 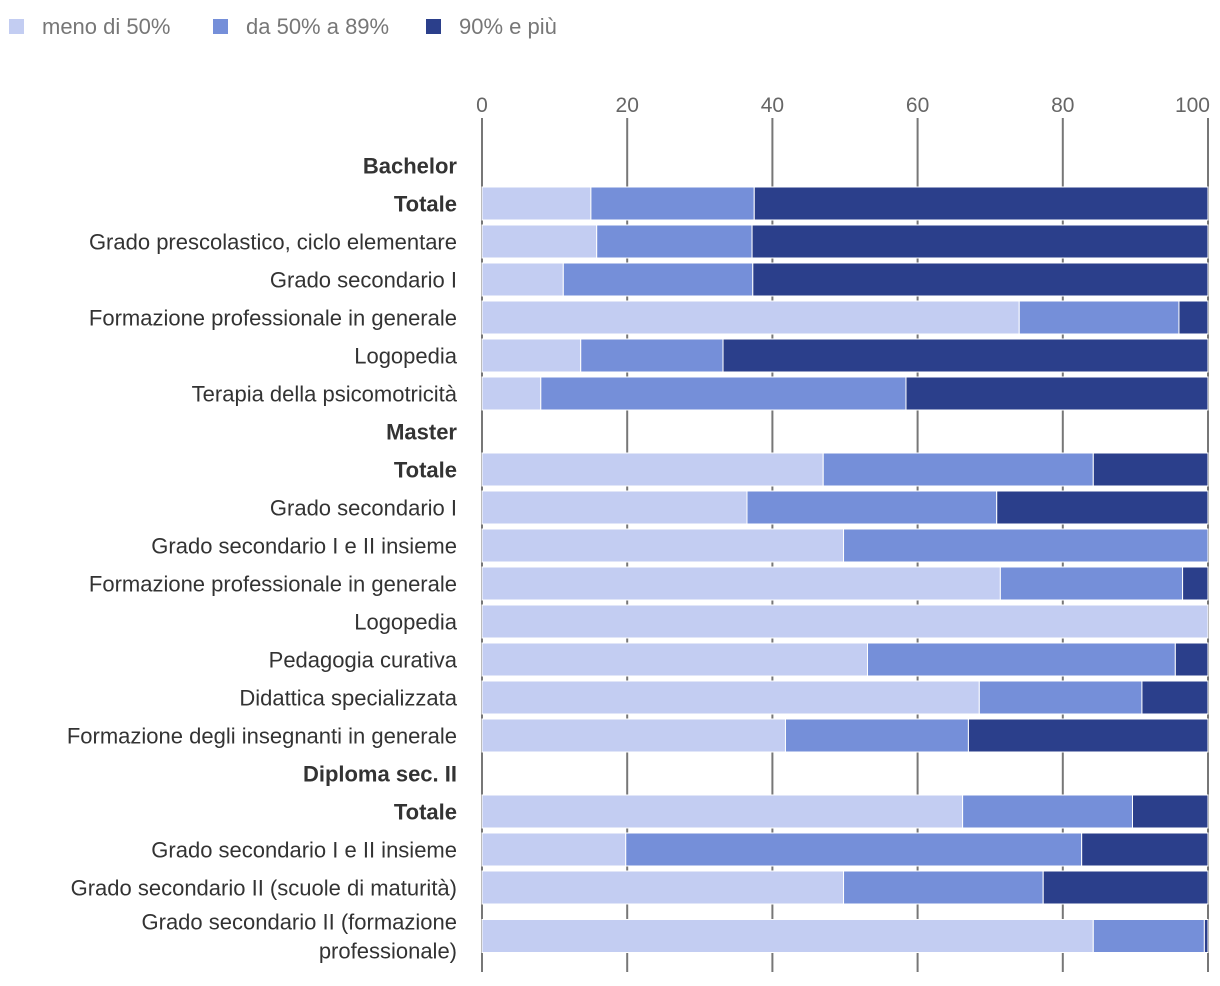 I want to click on category-label-20-line-0: Grado secondario II (formazione, so click(x=300, y=922).